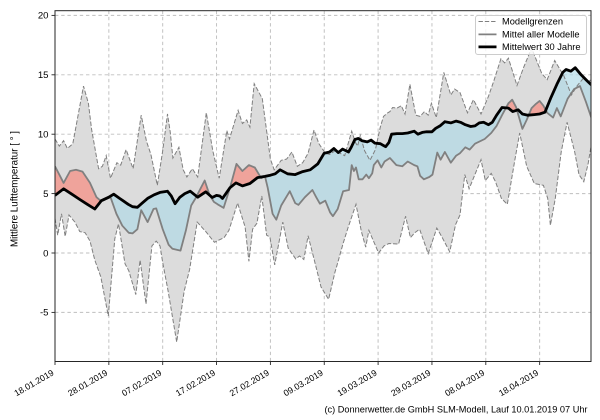 The height and width of the screenshot is (420, 600). I want to click on svg-text: -5, so click(44, 313).